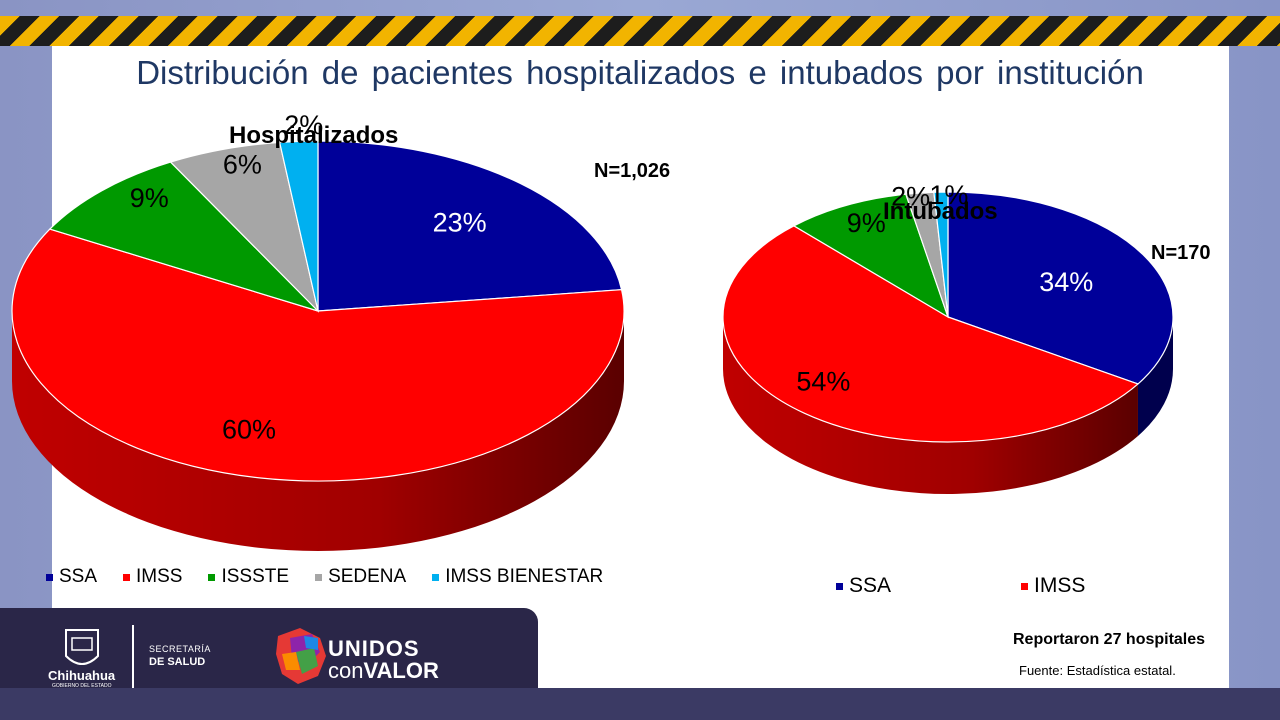 The width and height of the screenshot is (1280, 720). Describe the element at coordinates (82, 675) in the screenshot. I see `chihuahua-logo-text: Chihuahua` at that location.